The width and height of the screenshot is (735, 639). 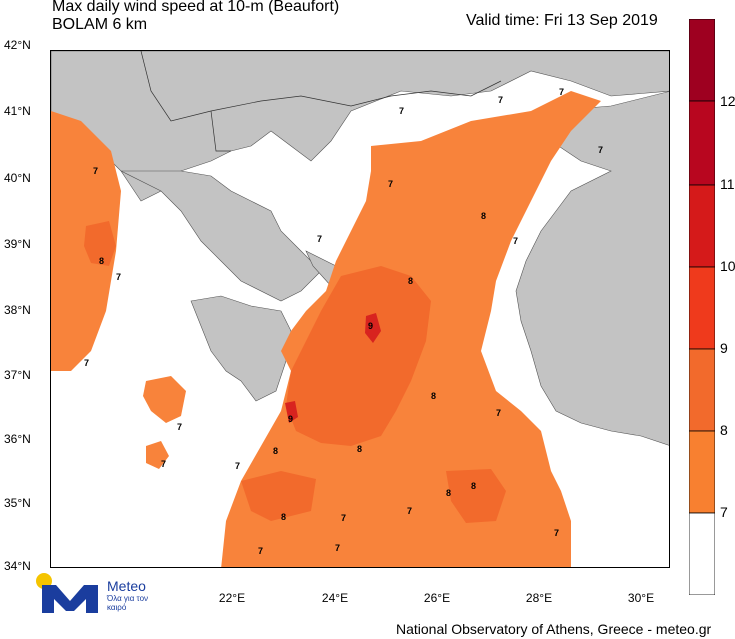 I want to click on title-line-1: Max daily wind speed at 10-m (Beaufort), so click(x=196, y=7).